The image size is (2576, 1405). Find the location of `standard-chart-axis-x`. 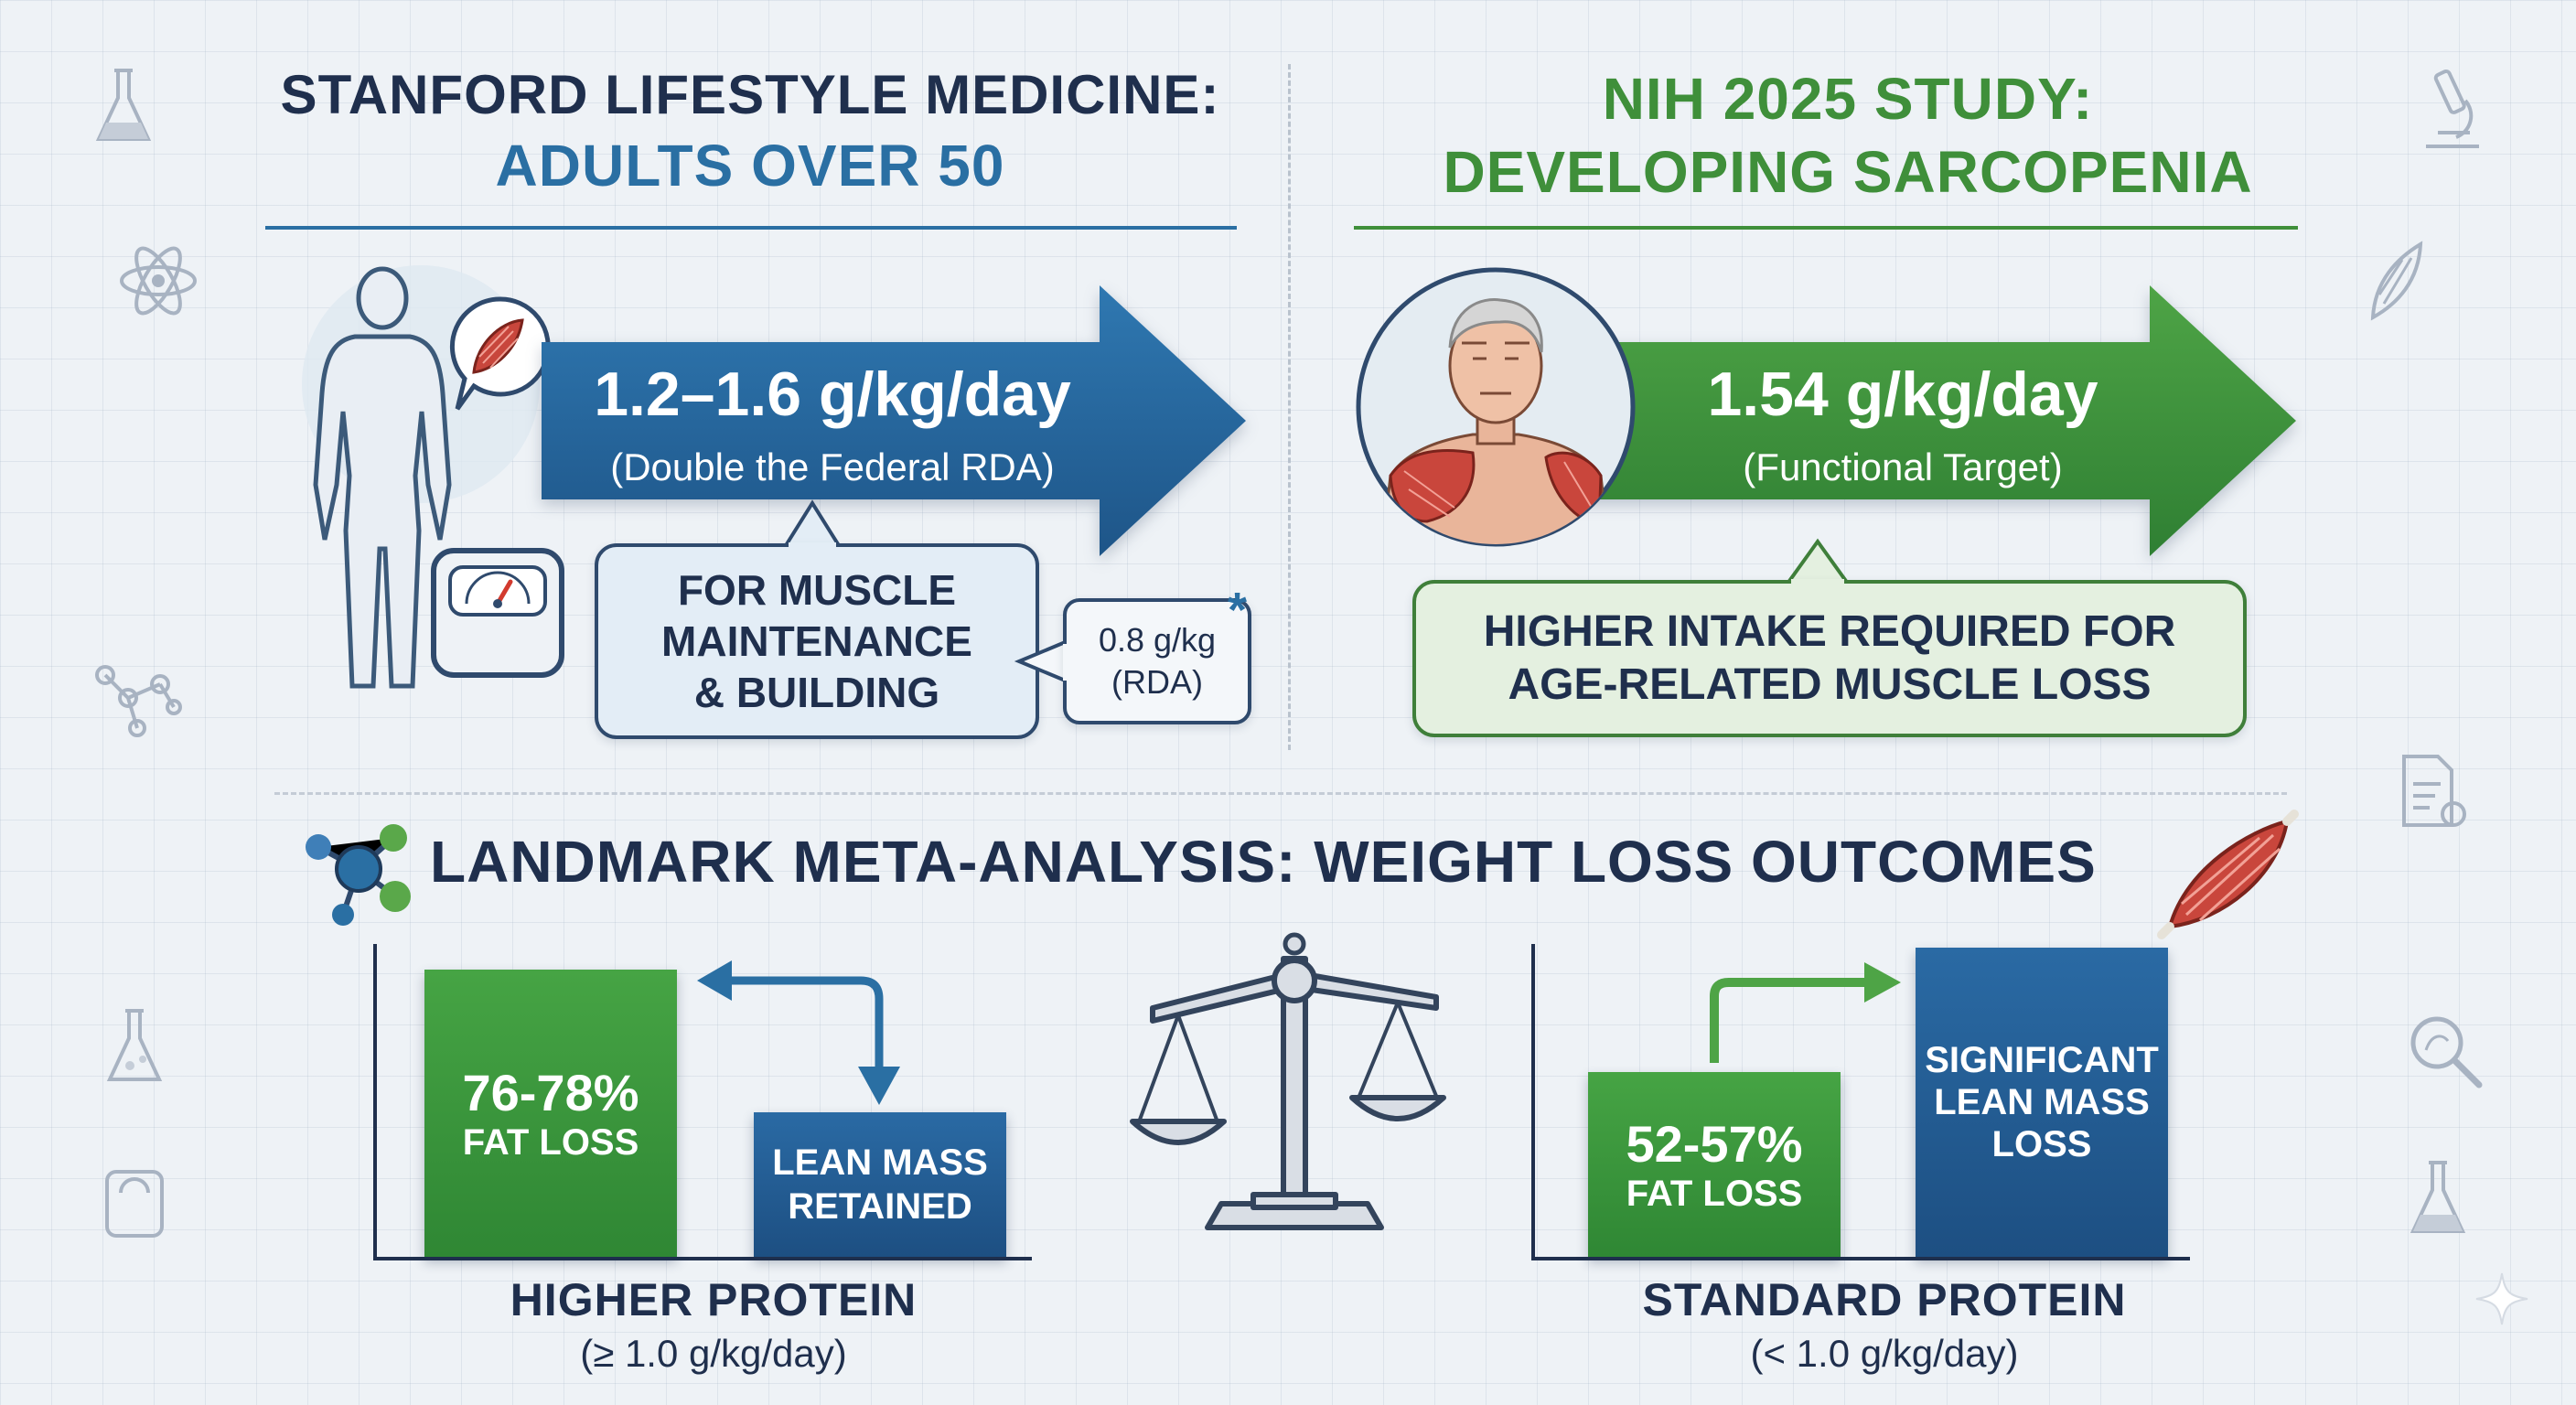

standard-chart-axis-x is located at coordinates (1861, 1258).